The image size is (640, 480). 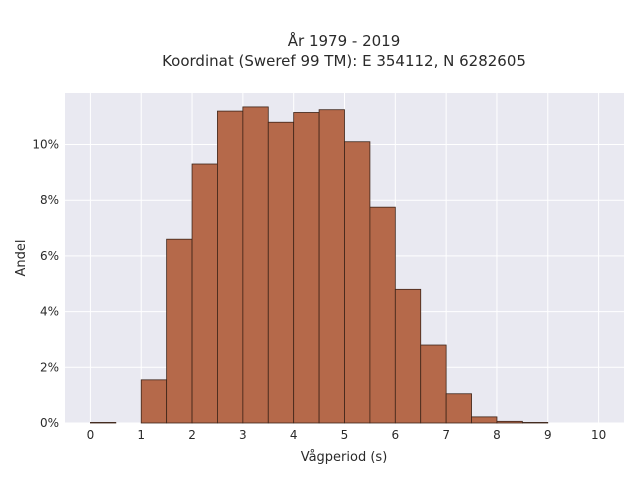 What do you see at coordinates (446, 435) in the screenshot?
I see `x-tick-label: 7` at bounding box center [446, 435].